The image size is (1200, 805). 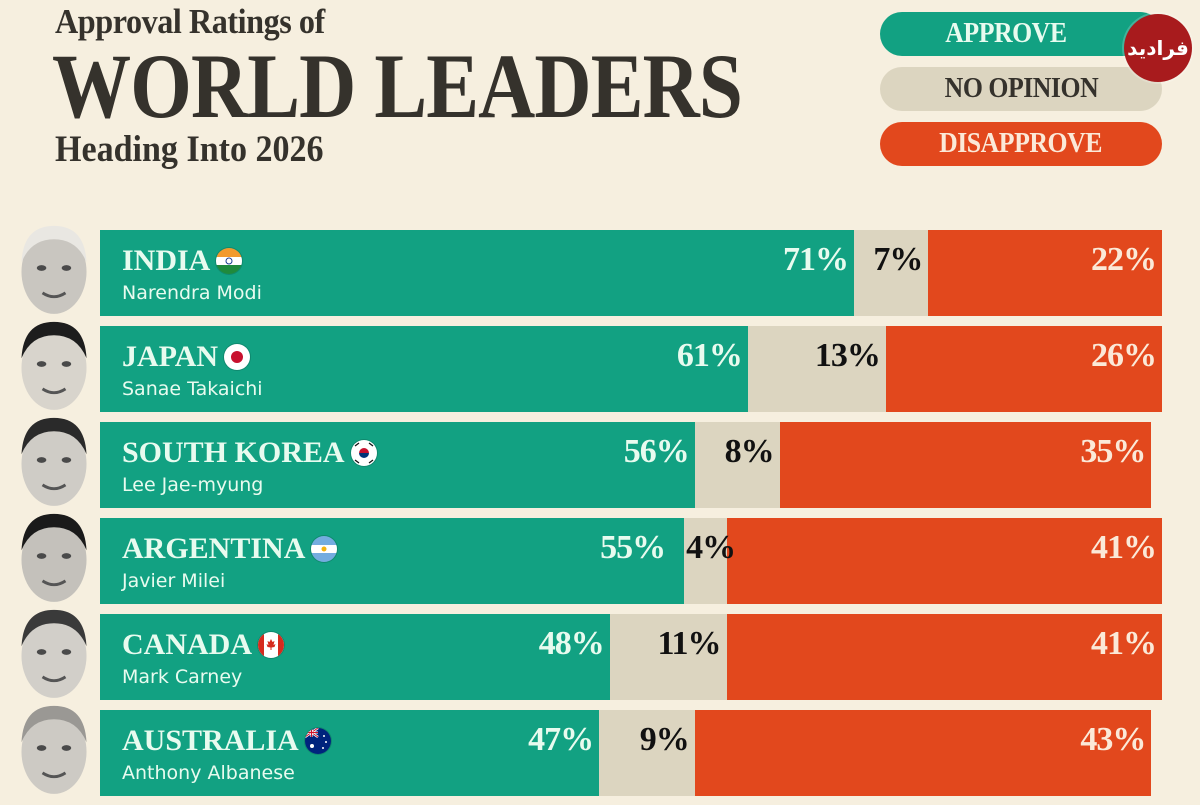 What do you see at coordinates (324, 549) in the screenshot?
I see `argentina-flag-icon` at bounding box center [324, 549].